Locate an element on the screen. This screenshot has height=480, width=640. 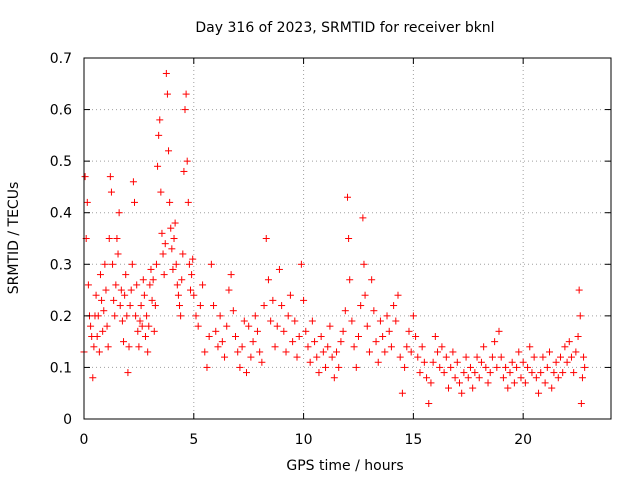
y-axis-label: SRMTID / TECUs is located at coordinates (14, 238).